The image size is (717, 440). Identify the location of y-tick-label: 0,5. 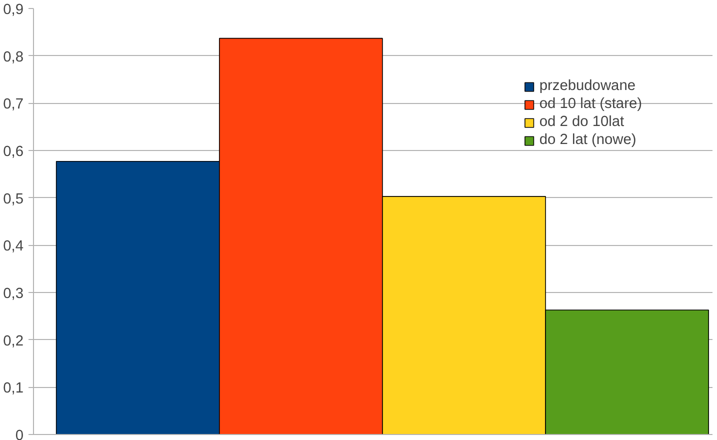
(13, 199).